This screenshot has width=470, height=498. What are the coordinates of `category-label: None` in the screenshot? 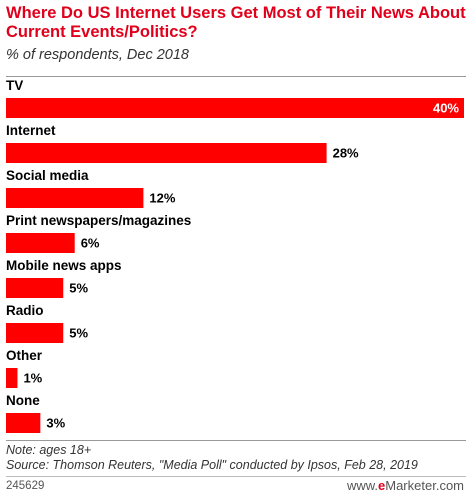 It's located at (23, 400).